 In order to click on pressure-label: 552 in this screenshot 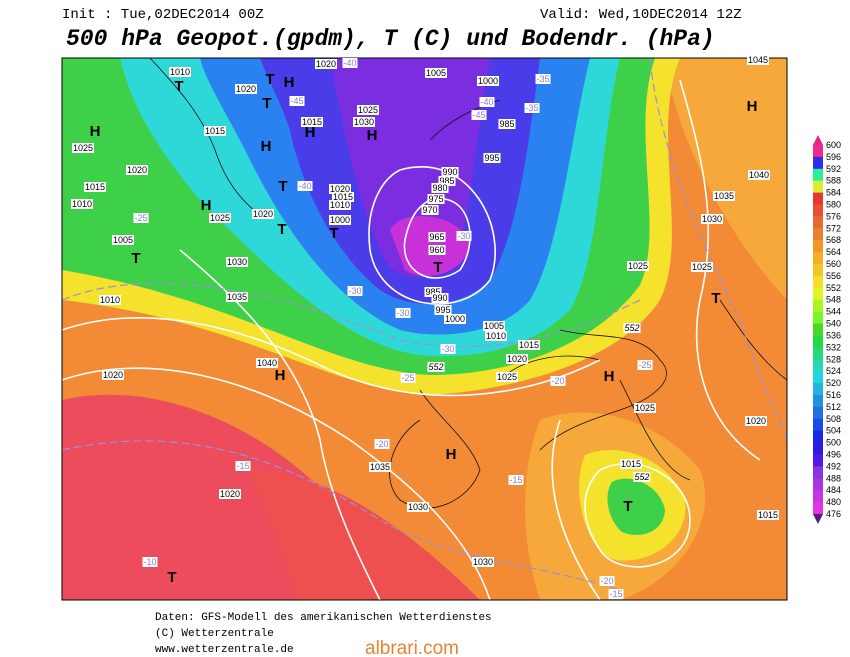, I will do `click(631, 328)`.